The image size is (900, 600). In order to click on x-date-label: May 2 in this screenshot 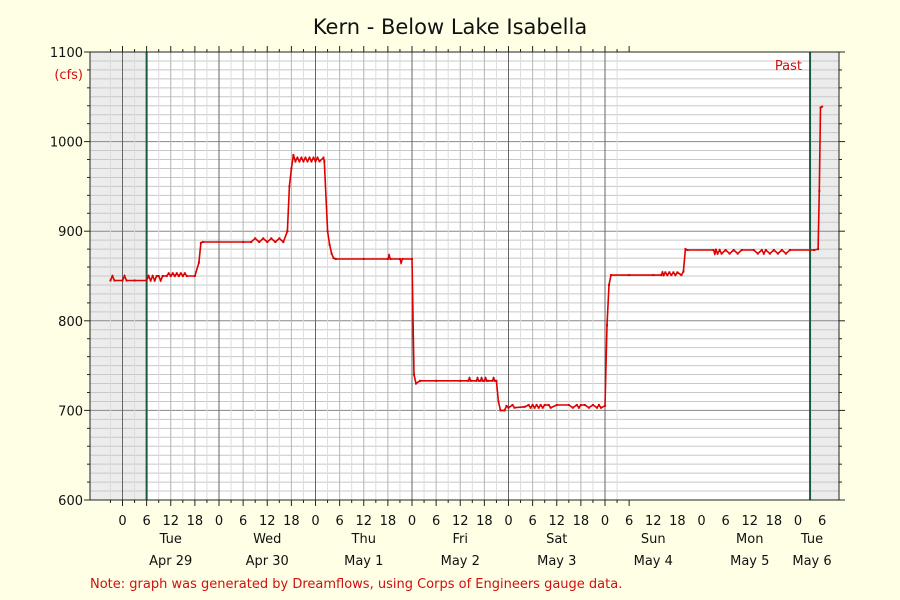, I will do `click(460, 561)`.